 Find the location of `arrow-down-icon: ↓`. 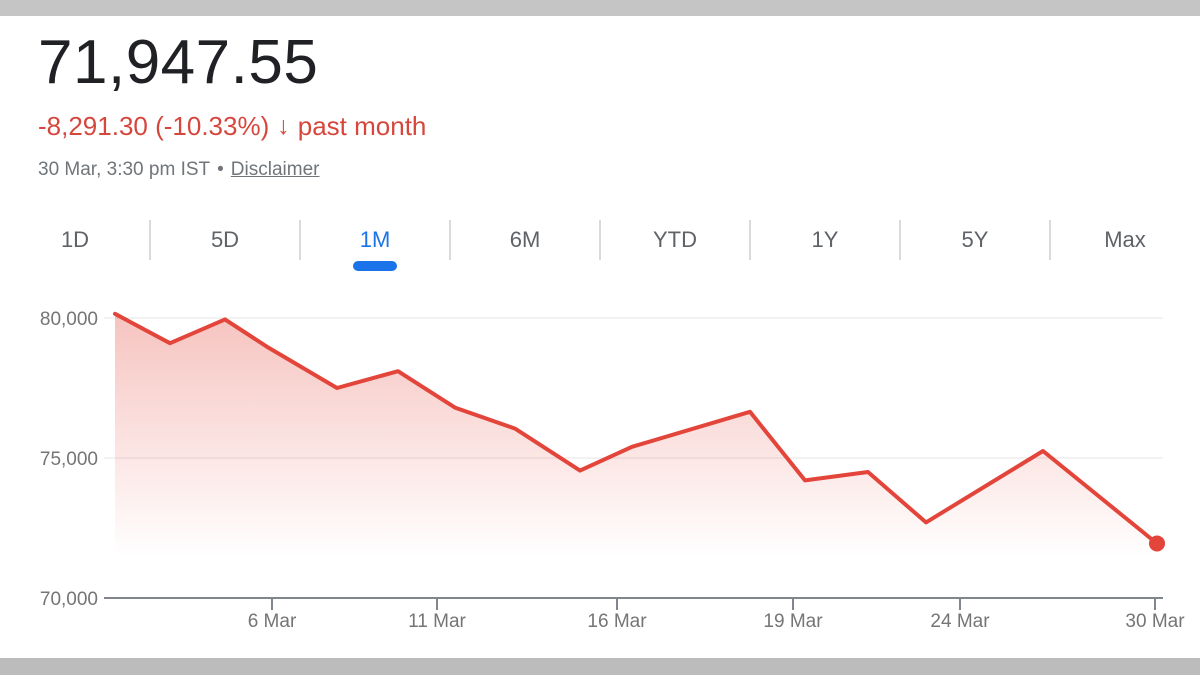

arrow-down-icon: ↓ is located at coordinates (283, 126).